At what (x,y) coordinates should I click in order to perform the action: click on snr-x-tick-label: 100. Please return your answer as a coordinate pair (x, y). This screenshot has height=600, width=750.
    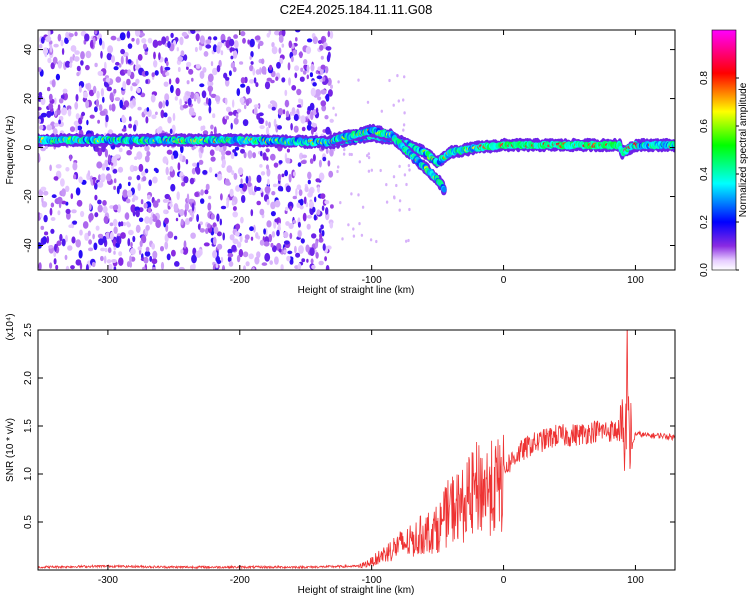
    Looking at the image, I should click on (635, 580).